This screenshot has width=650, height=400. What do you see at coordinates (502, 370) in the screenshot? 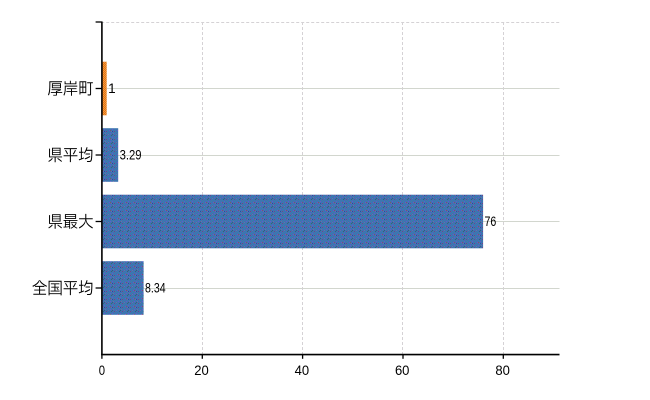
I see `svg-text: 80` at bounding box center [502, 370].